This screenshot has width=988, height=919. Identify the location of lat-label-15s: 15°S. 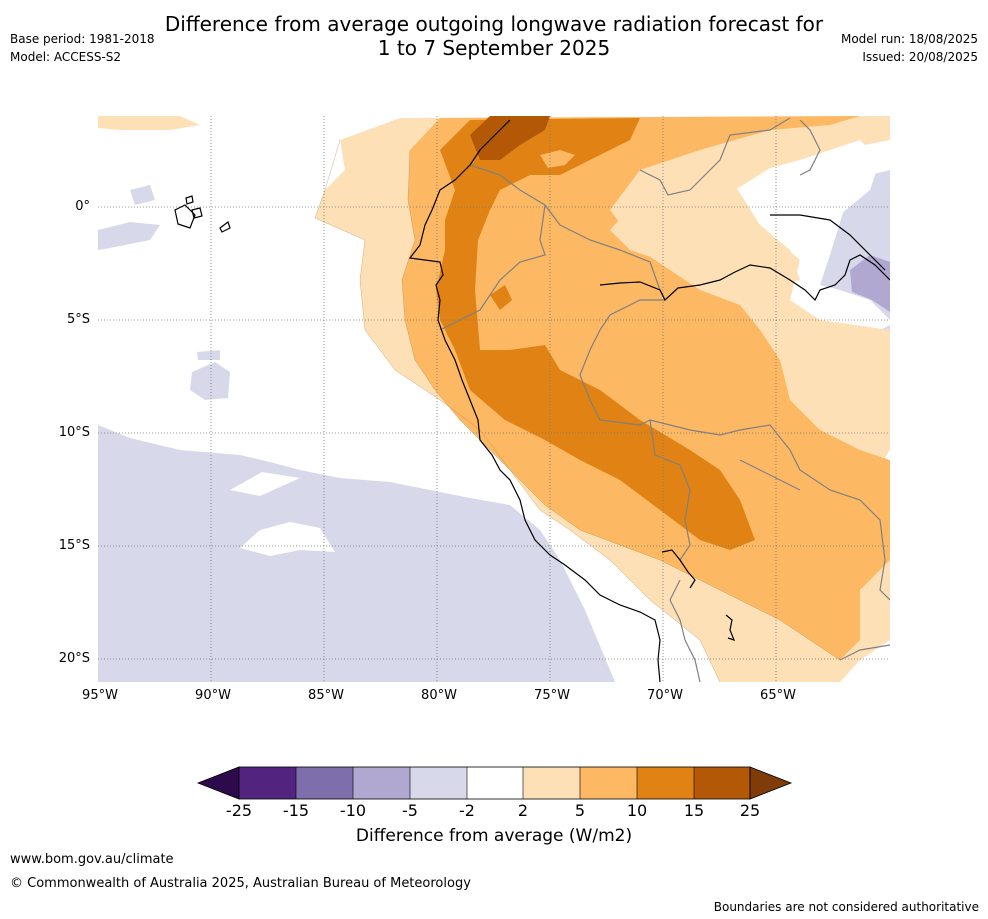
(74, 545).